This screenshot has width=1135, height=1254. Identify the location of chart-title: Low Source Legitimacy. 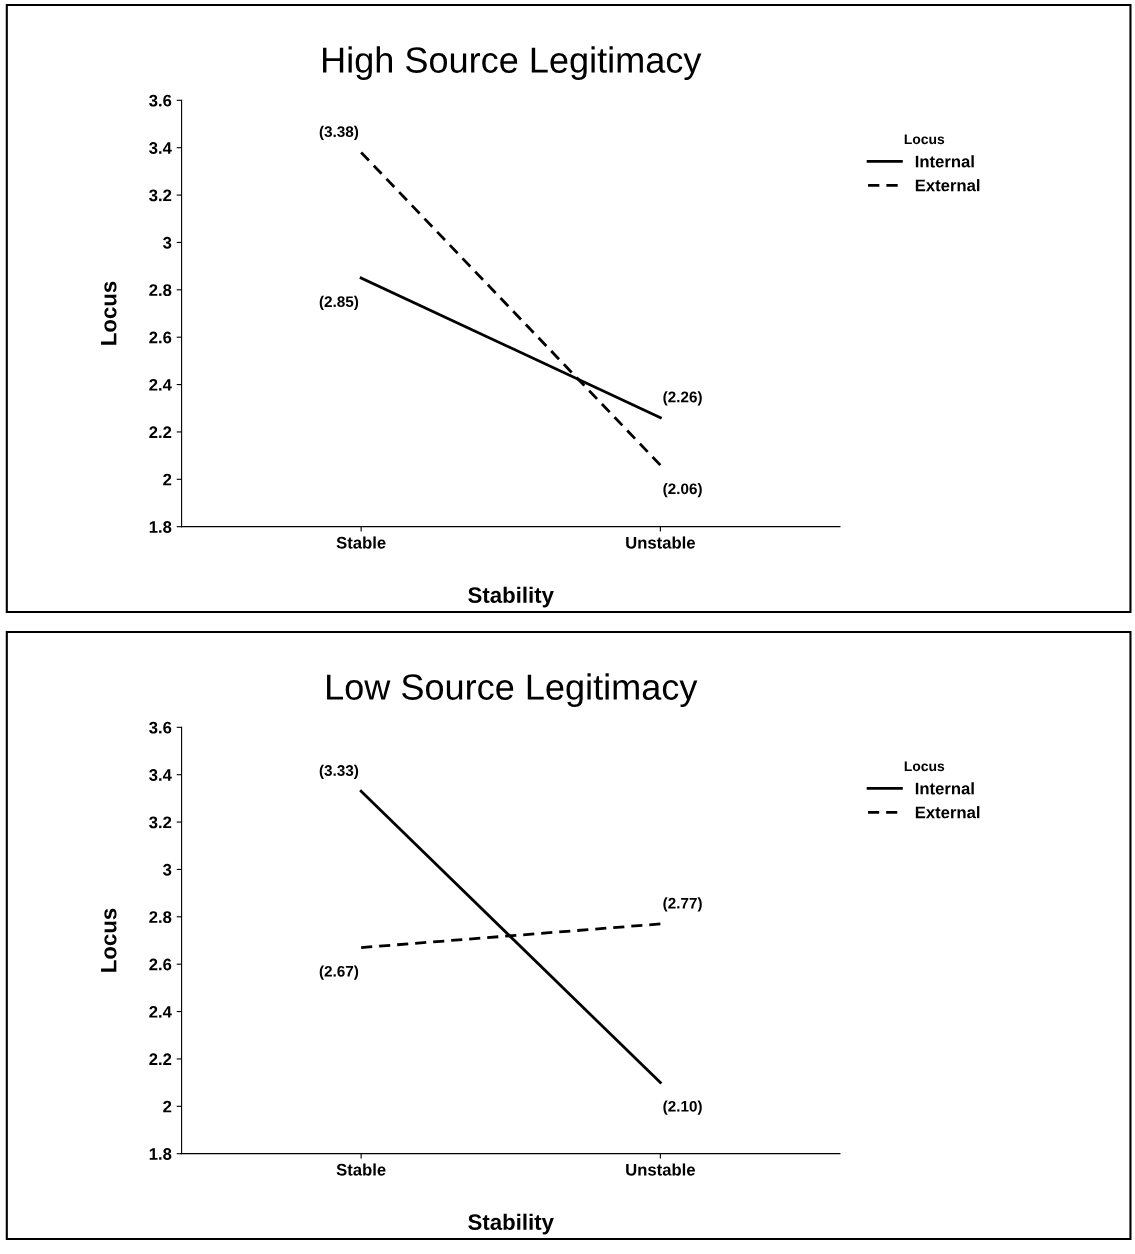
(512, 690).